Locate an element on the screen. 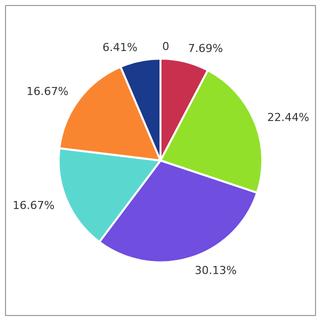 The height and width of the screenshot is (320, 320). data-label: 22.44% is located at coordinates (288, 117).